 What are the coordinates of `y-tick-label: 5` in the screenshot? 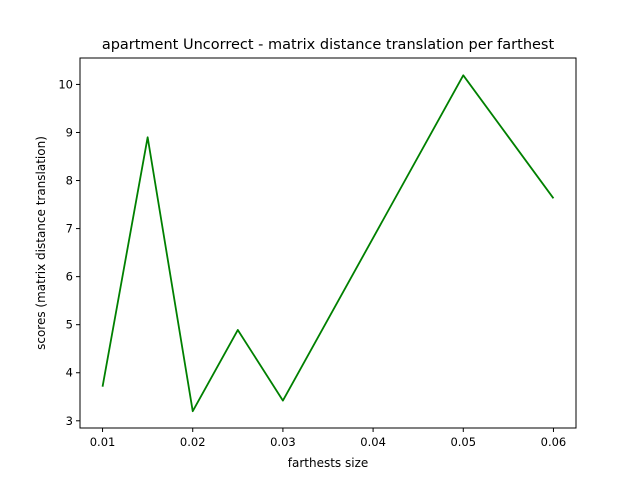 It's located at (69, 325).